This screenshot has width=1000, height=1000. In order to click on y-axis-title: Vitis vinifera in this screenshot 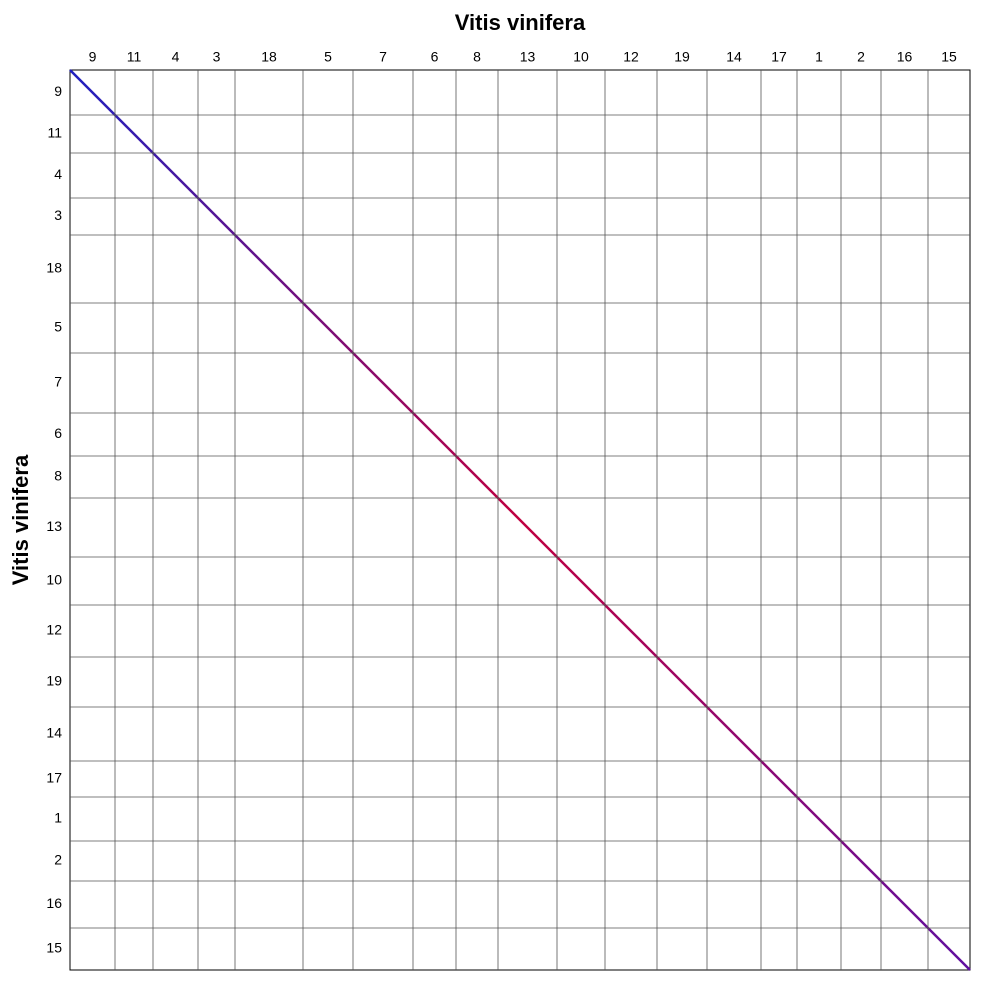, I will do `click(20, 519)`.